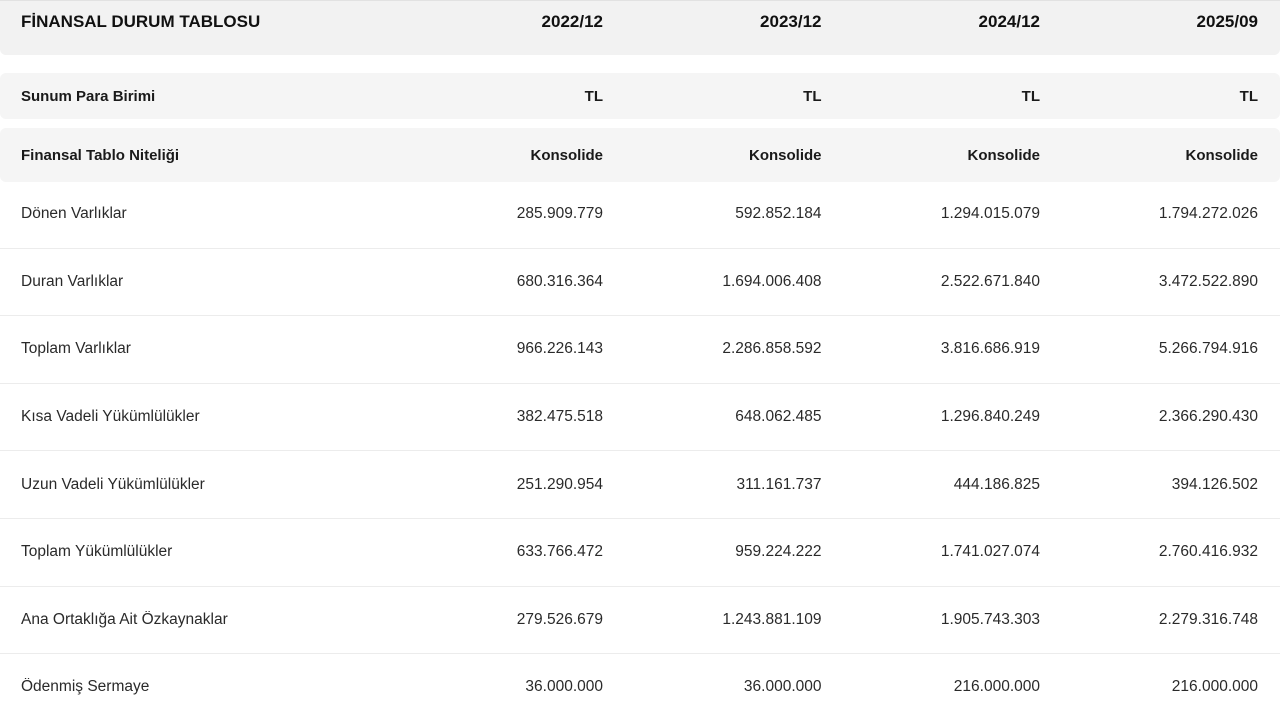  I want to click on cell-value: 1.694.006.408, so click(772, 281).